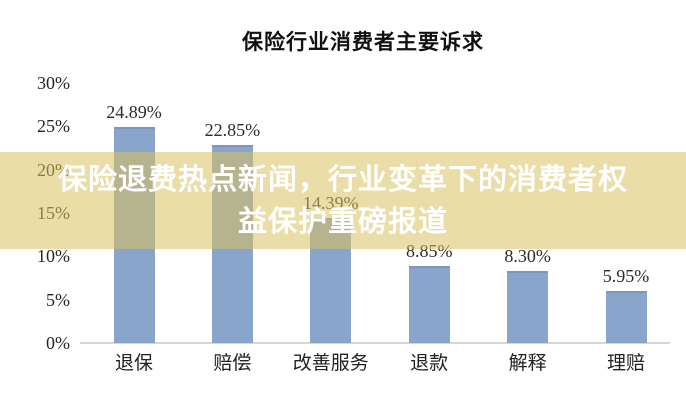  What do you see at coordinates (330, 363) in the screenshot?
I see `x-axis-label-3: 改善服务` at bounding box center [330, 363].